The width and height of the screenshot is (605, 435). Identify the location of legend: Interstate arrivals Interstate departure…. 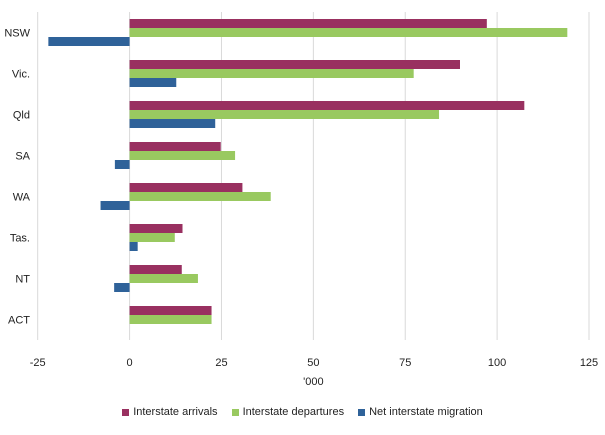
(302, 412).